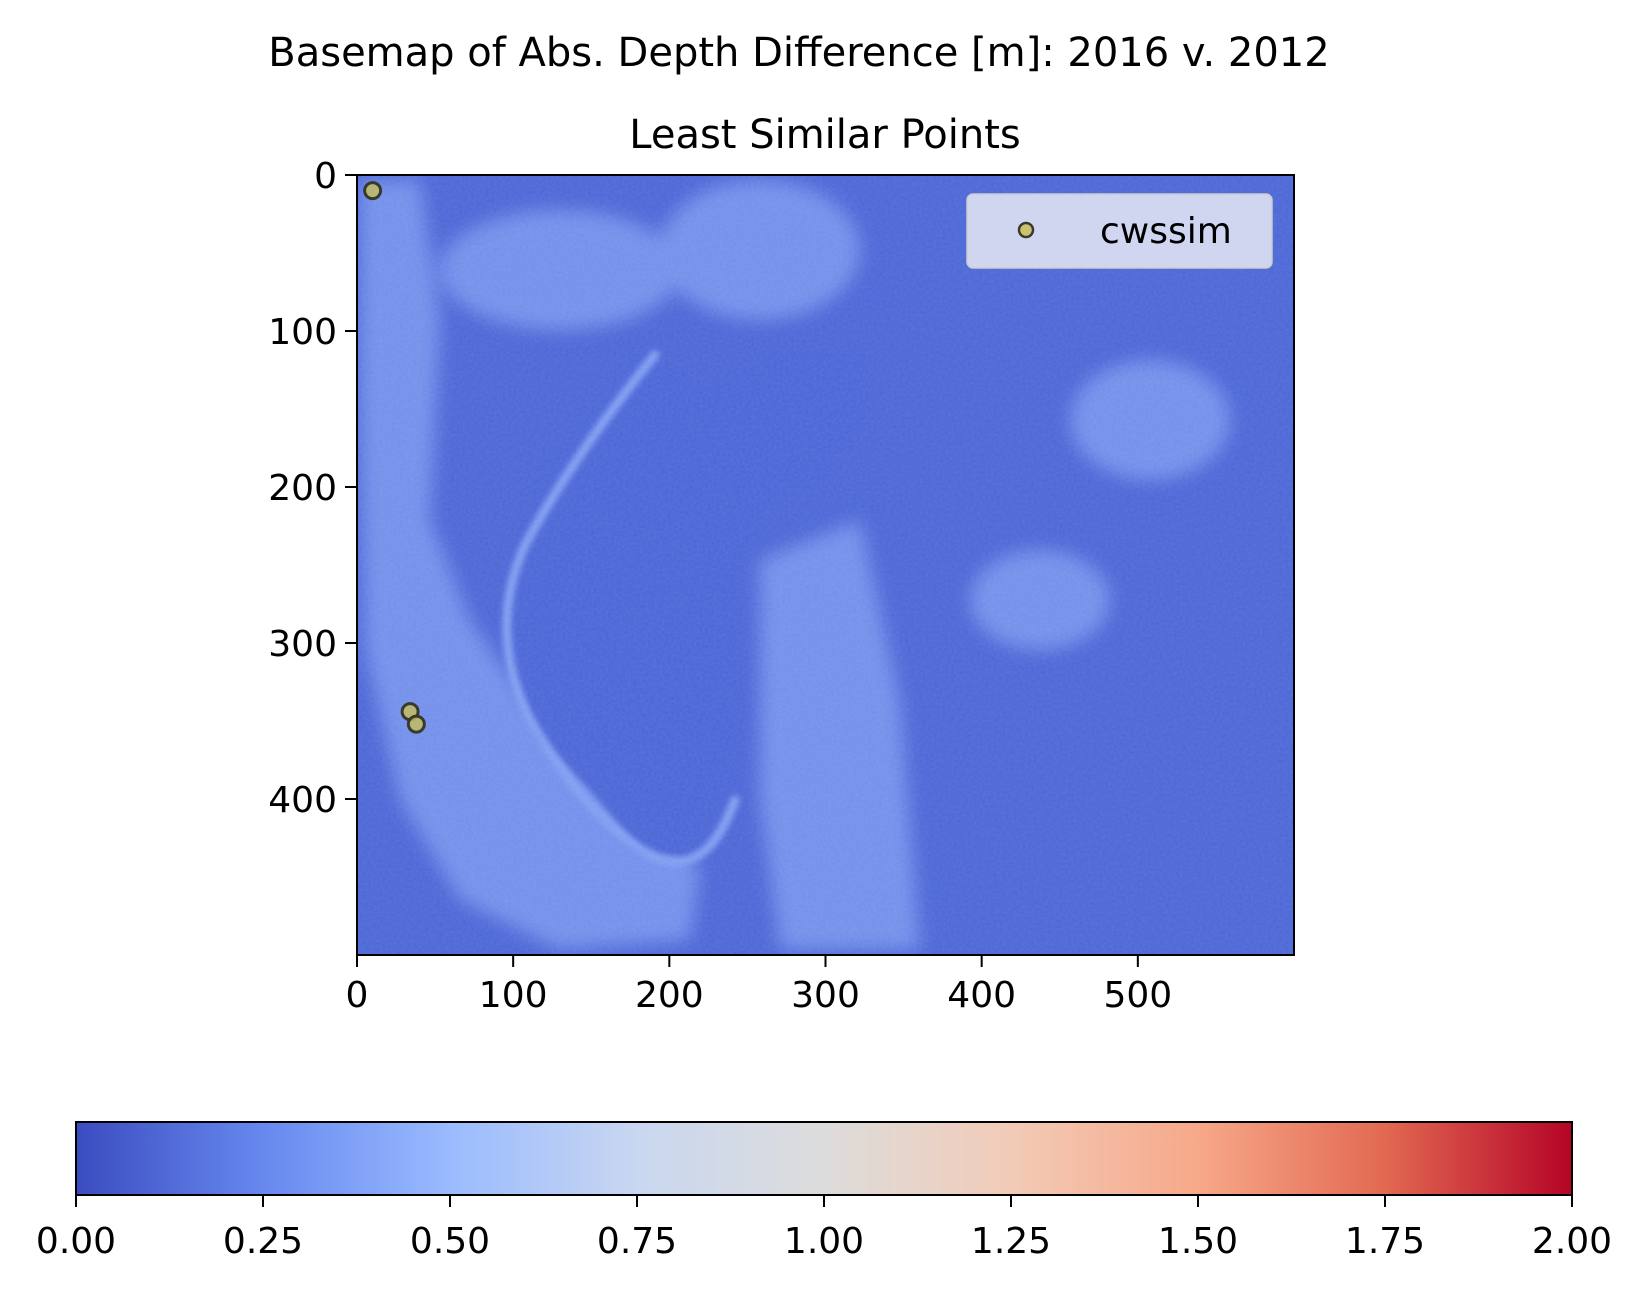 Image resolution: width=1640 pixels, height=1290 pixels. Describe the element at coordinates (1011, 1241) in the screenshot. I see `colorbar-tick-label: 1.25` at that location.